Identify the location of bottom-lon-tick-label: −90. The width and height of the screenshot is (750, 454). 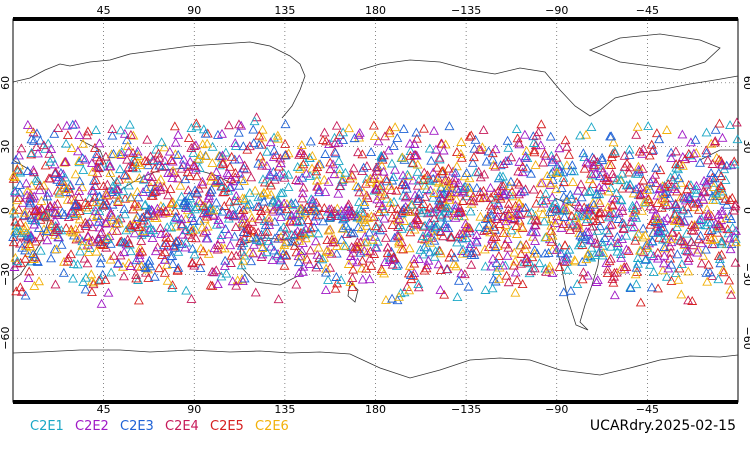
(556, 409).